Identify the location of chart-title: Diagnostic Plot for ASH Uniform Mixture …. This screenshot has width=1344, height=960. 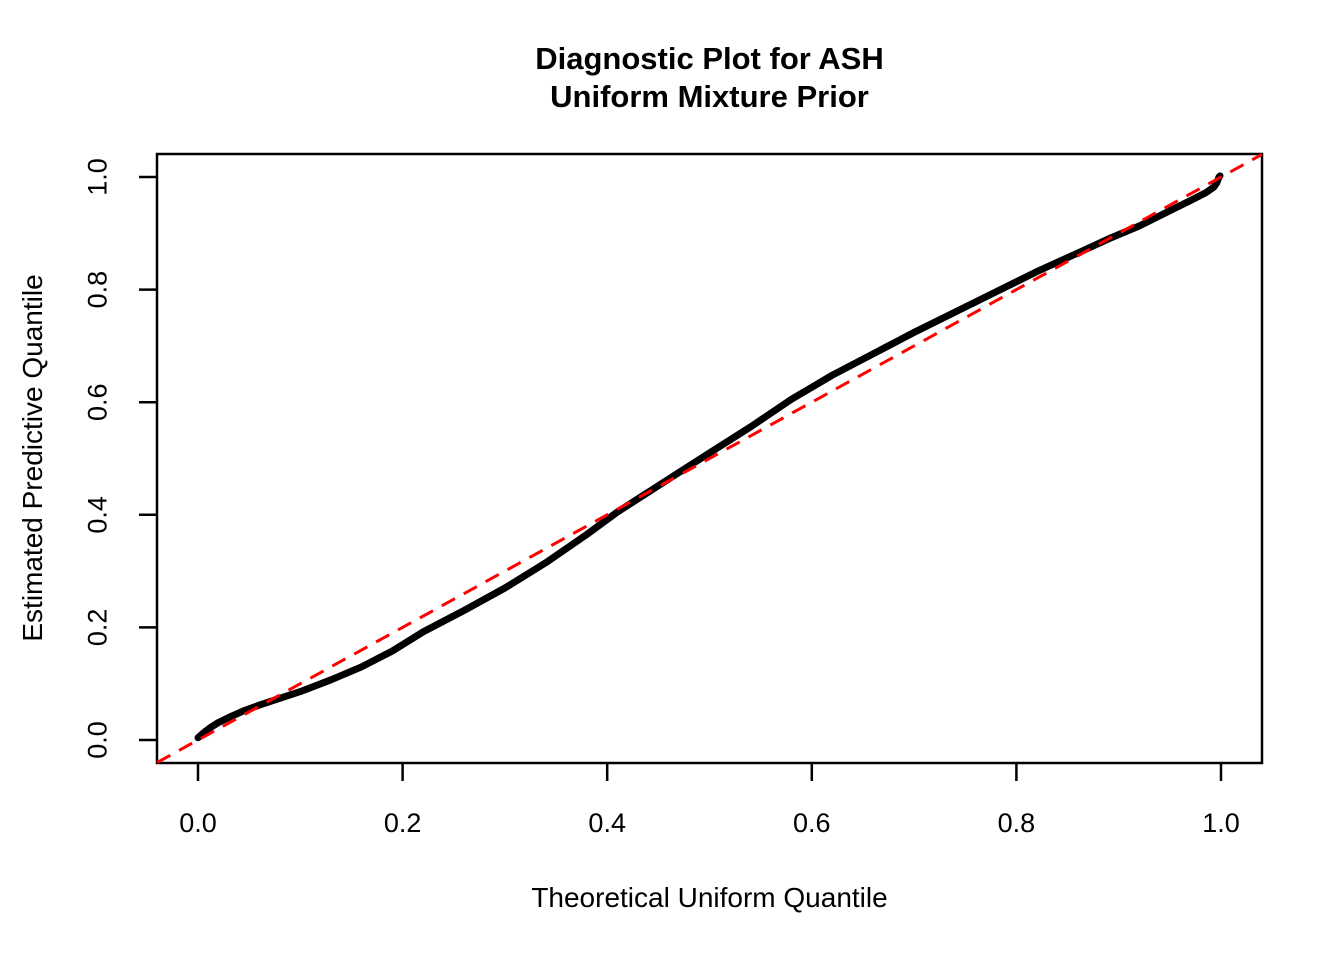
(709, 78).